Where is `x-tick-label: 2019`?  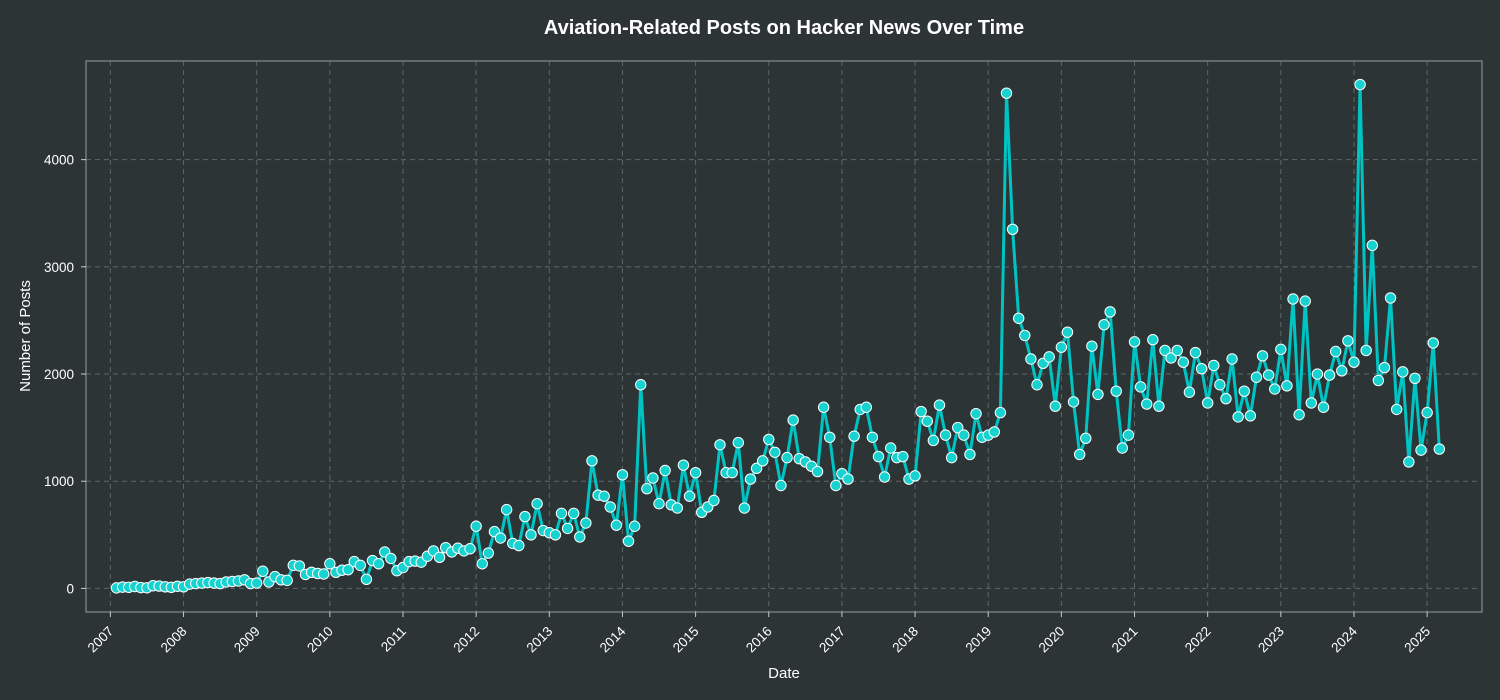
x-tick-label: 2019 is located at coordinates (978, 640).